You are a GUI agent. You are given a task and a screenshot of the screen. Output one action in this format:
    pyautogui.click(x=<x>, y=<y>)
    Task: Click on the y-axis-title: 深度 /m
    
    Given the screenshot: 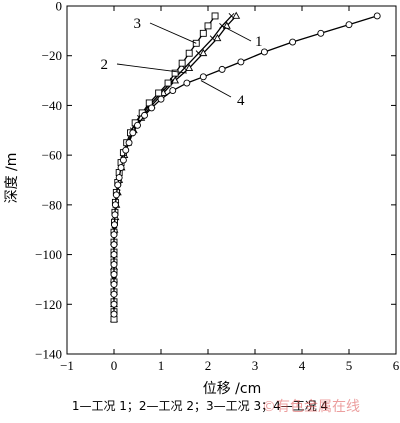 What is the action you would take?
    pyautogui.click(x=12, y=178)
    